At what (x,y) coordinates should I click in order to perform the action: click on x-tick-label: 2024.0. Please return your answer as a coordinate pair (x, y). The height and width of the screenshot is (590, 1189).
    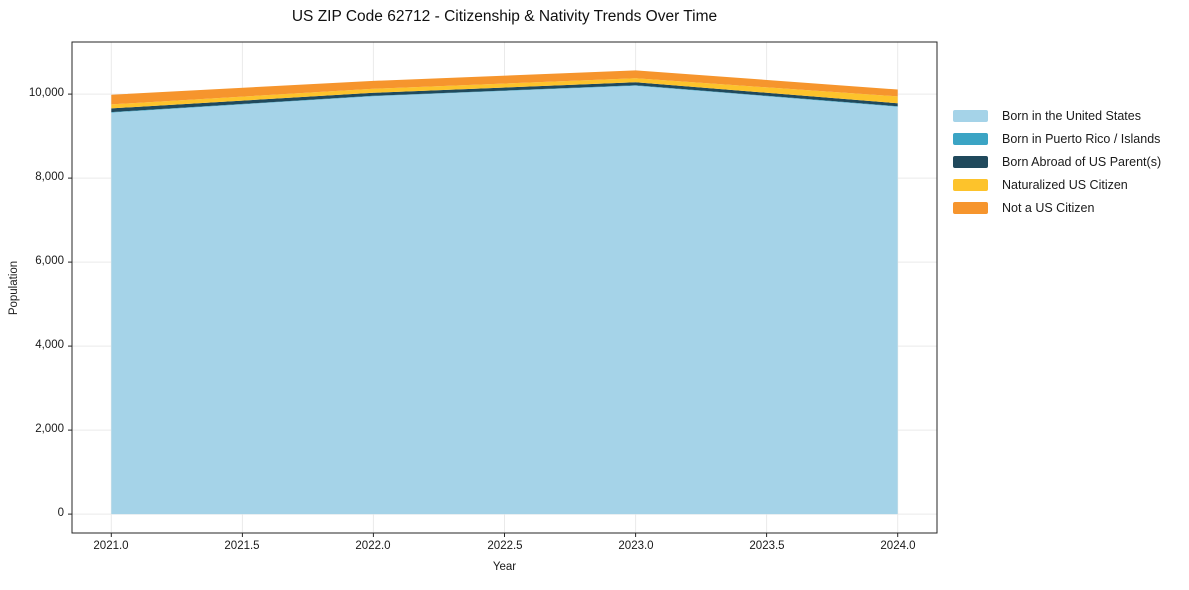
    Looking at the image, I should click on (898, 546).